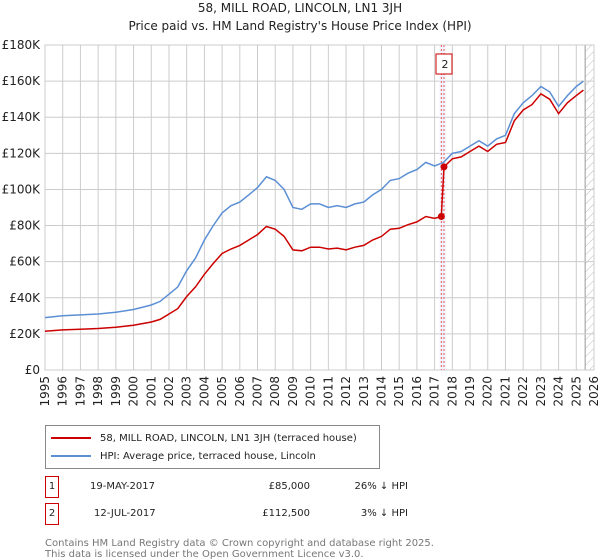 The width and height of the screenshot is (600, 560). What do you see at coordinates (258, 391) in the screenshot?
I see `x-tick-label: 2007` at bounding box center [258, 391].